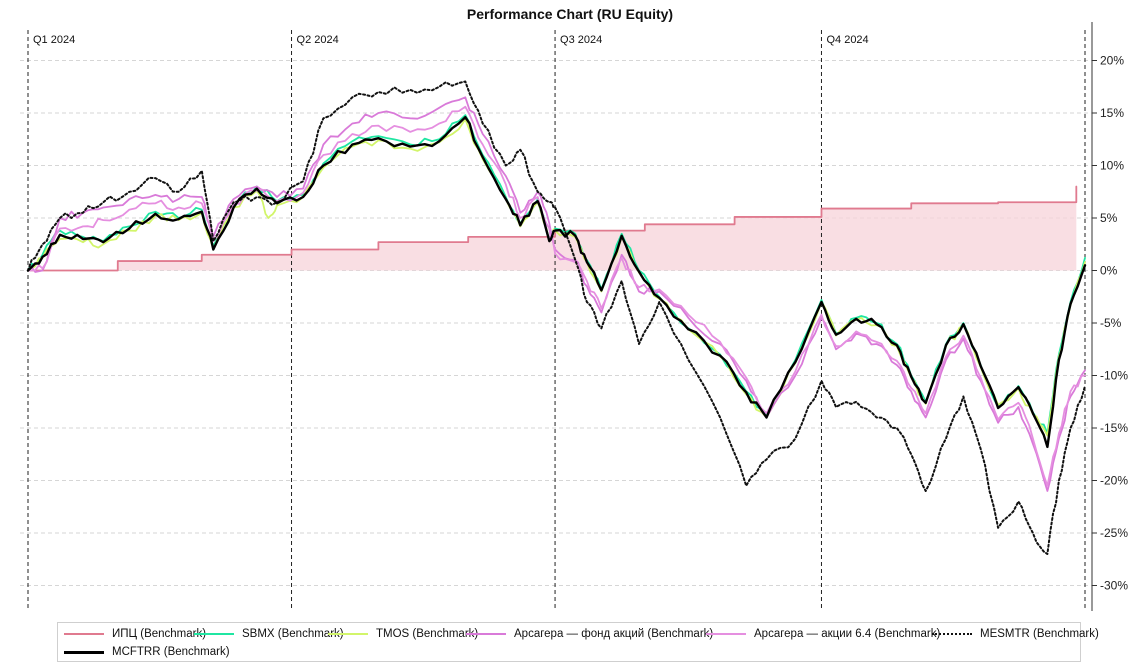  I want to click on y-tick-label: -20%, so click(1114, 481).